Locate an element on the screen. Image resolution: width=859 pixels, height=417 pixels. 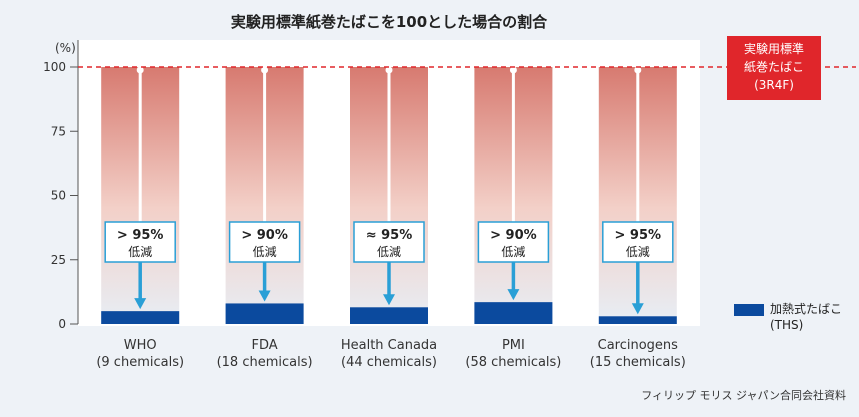
legend-label-line-1: 加熱式たばこ is located at coordinates (806, 309).